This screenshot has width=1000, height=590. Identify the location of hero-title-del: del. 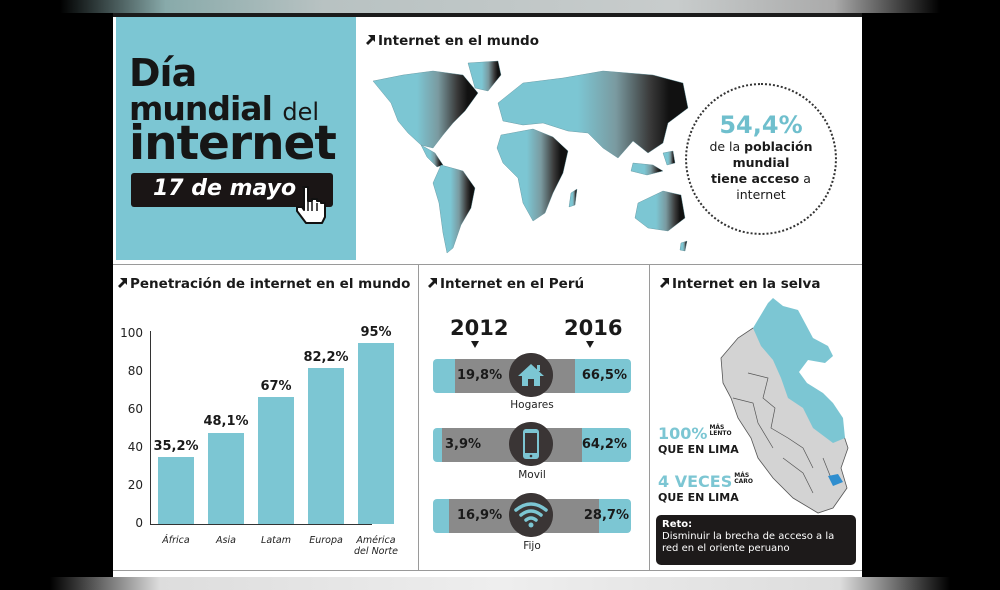
(301, 112).